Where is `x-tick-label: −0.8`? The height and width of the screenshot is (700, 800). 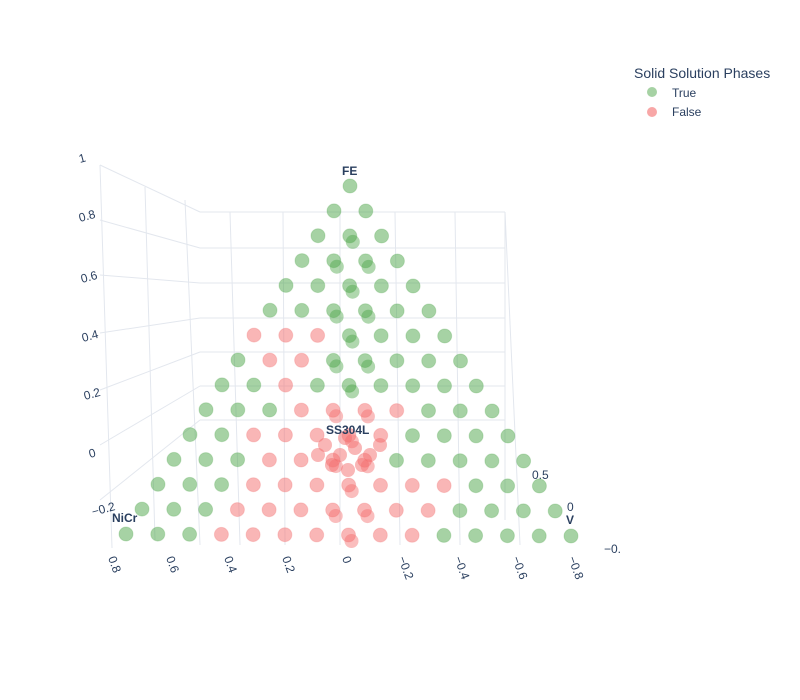 x-tick-label: −0.8 is located at coordinates (575, 567).